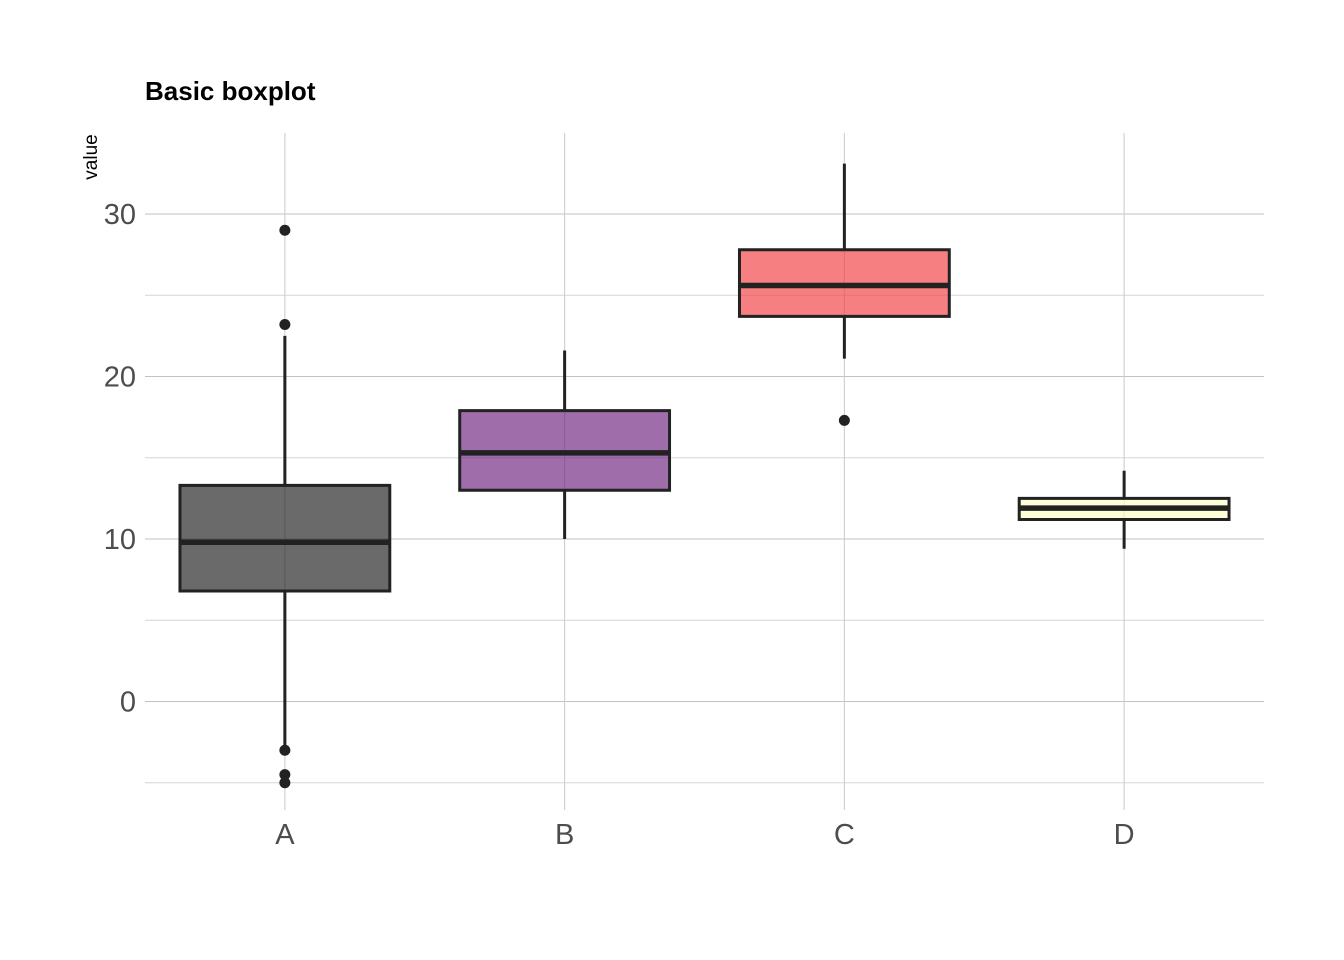 This screenshot has height=960, width=1344. Describe the element at coordinates (564, 835) in the screenshot. I see `x-tick-label: B` at that location.